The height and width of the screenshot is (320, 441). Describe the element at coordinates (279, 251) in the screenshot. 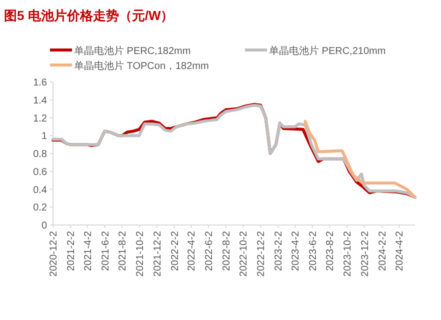

I see `x-tick-label: 2023-2-2` at that location.